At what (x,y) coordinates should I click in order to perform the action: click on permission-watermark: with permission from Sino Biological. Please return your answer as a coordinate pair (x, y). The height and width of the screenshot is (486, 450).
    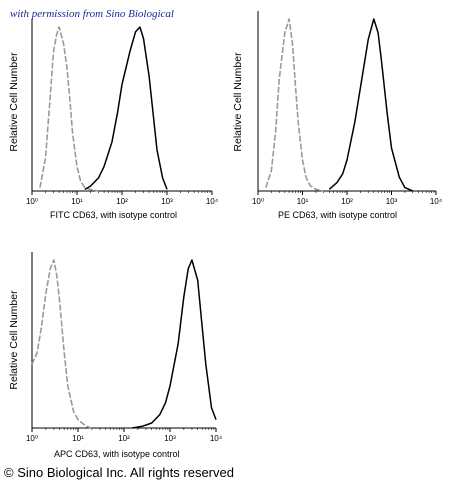
    Looking at the image, I should click on (92, 14).